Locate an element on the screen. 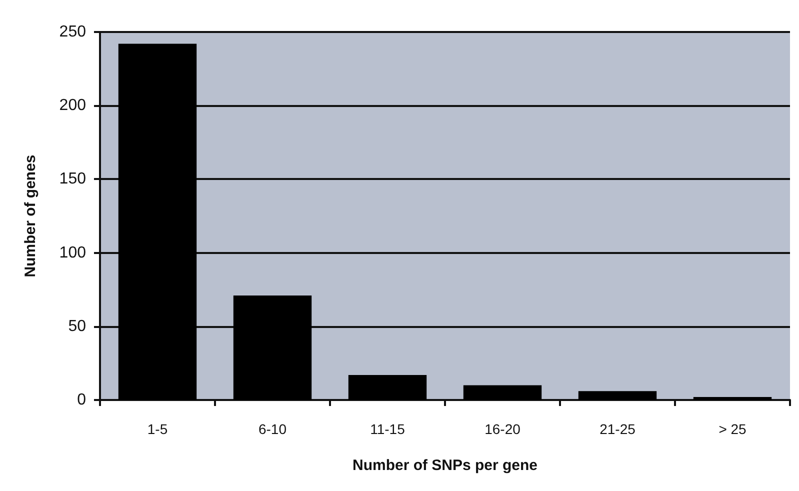 This screenshot has height=491, width=799. x-tick-label: 6-10 is located at coordinates (272, 429).